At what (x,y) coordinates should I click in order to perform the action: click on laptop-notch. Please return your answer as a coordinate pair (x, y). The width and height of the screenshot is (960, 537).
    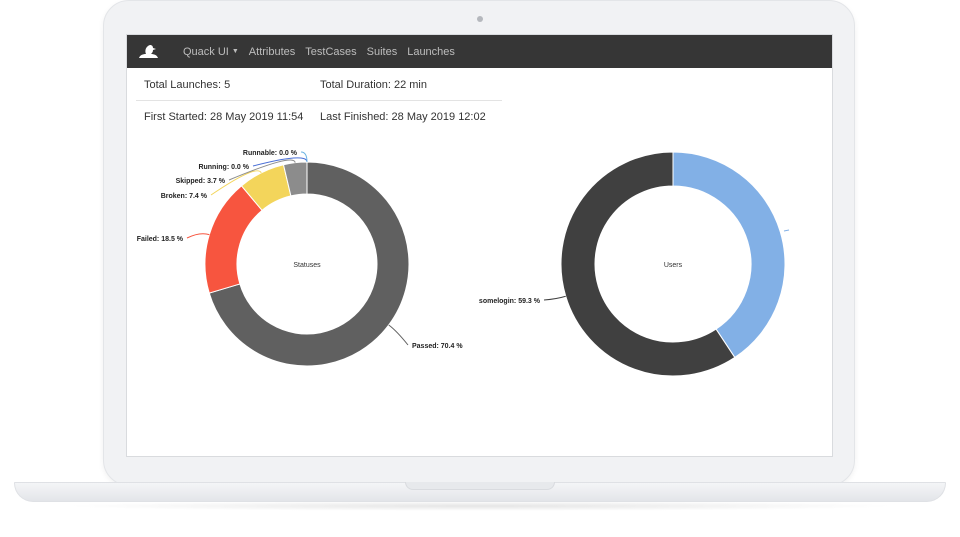
    Looking at the image, I should click on (480, 486).